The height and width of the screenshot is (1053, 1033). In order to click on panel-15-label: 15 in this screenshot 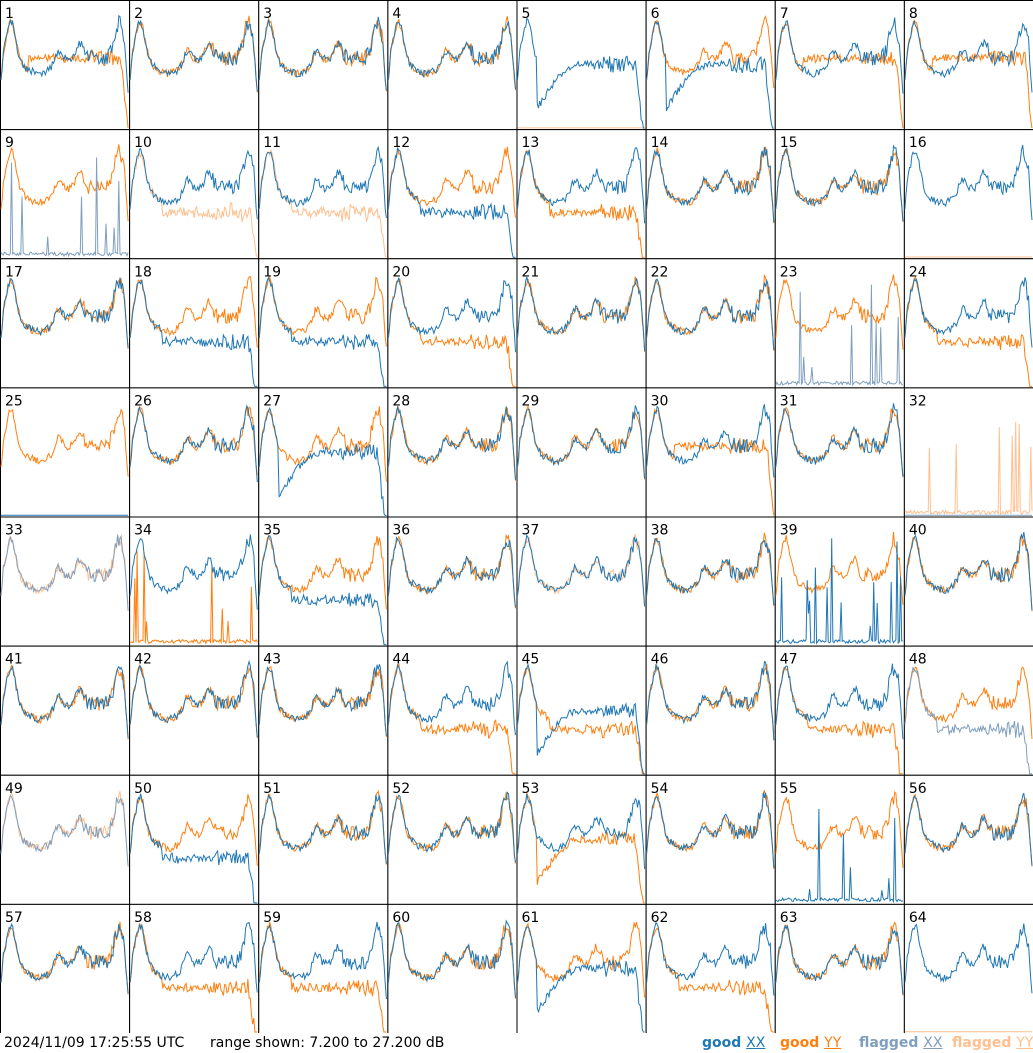, I will do `click(789, 143)`.